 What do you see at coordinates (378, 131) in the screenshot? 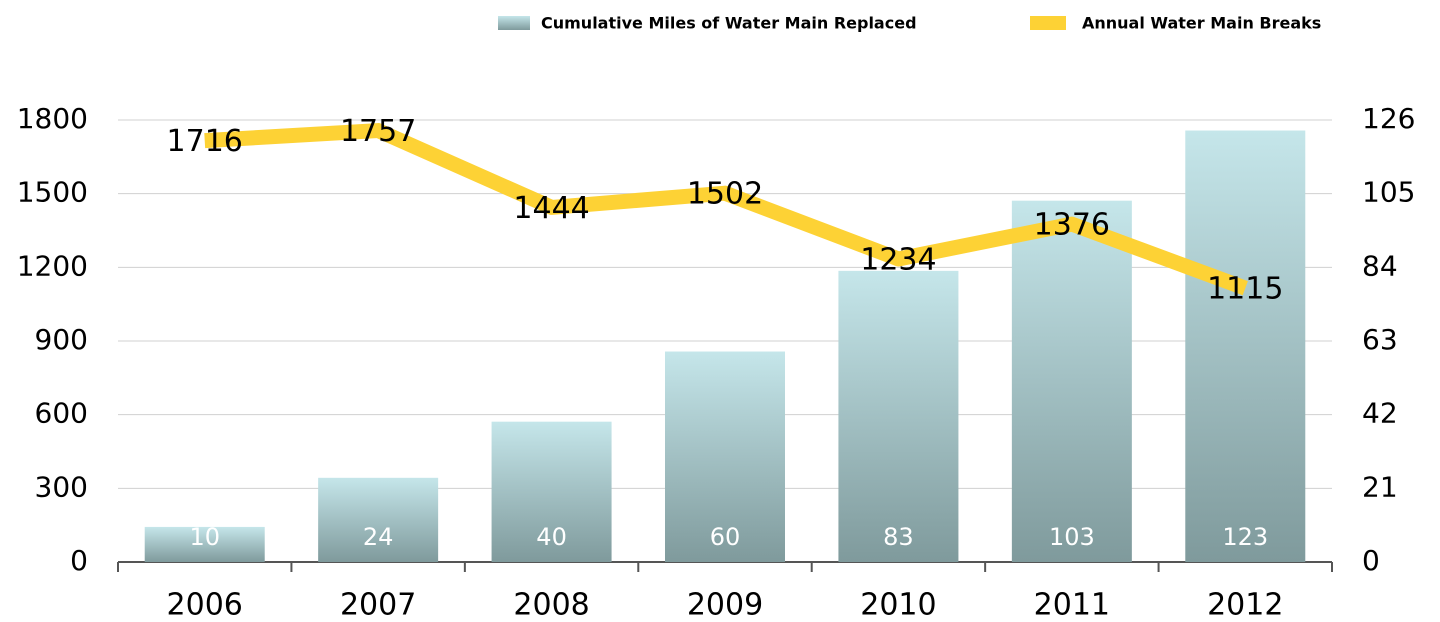
I see `line-value-label: 1757` at bounding box center [378, 131].